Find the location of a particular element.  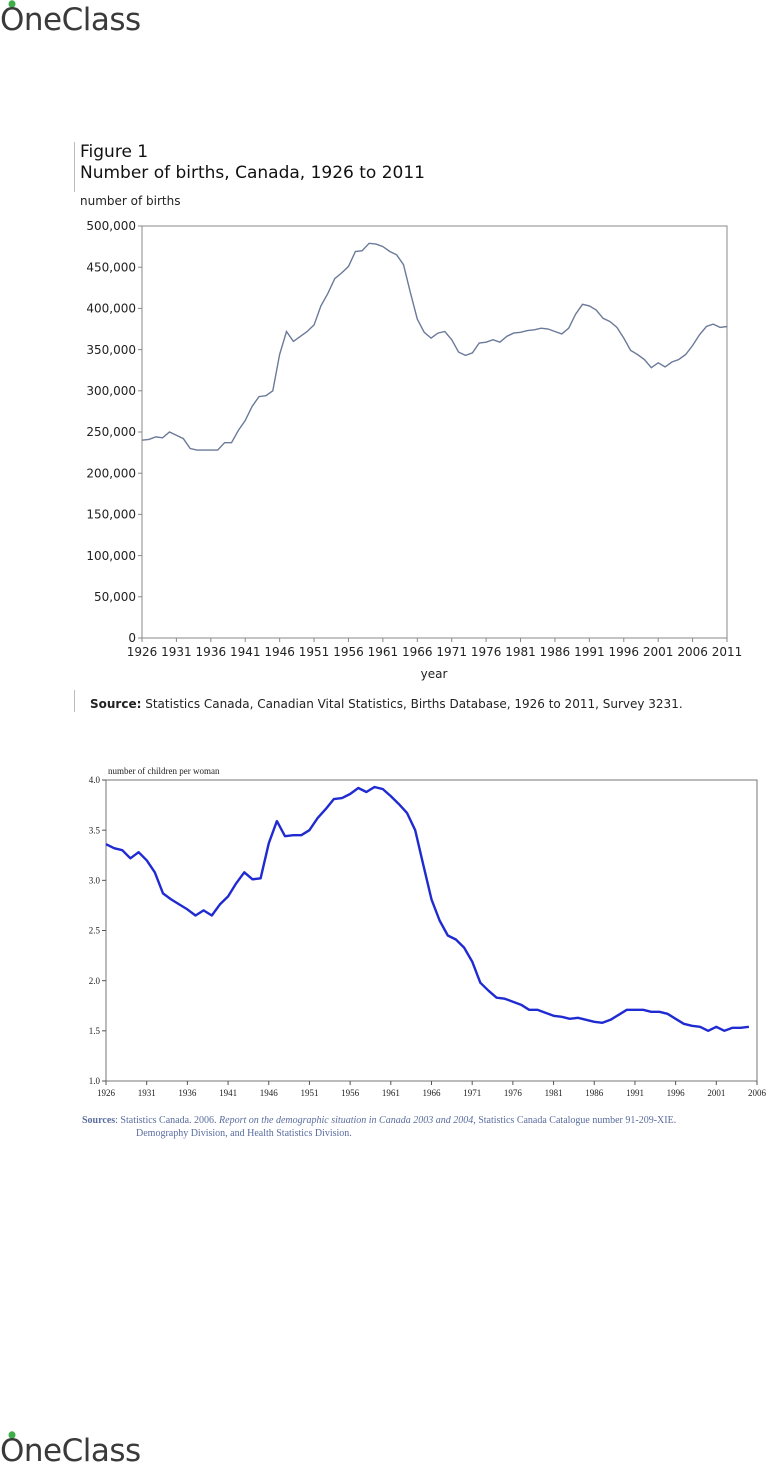

chart1-x-axis-label: year is located at coordinates (434, 674).